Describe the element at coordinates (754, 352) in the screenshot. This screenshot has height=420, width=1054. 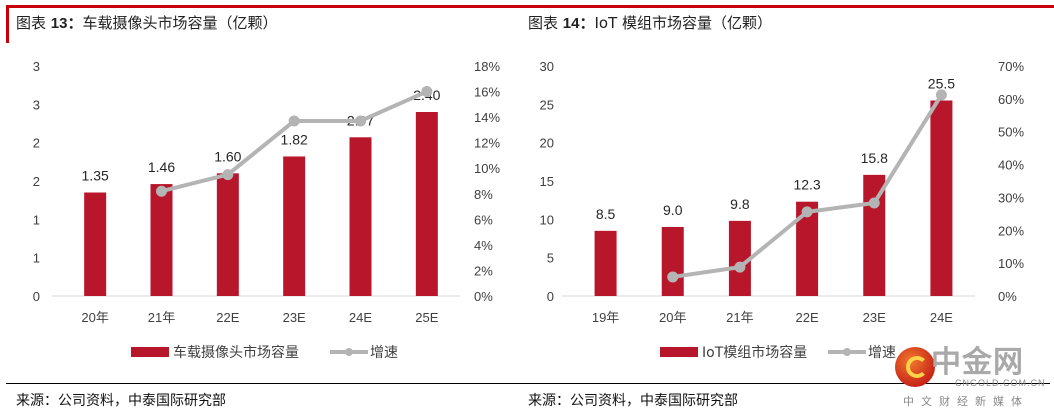
I see `legend-bar-label: IoT模组市场容量` at that location.